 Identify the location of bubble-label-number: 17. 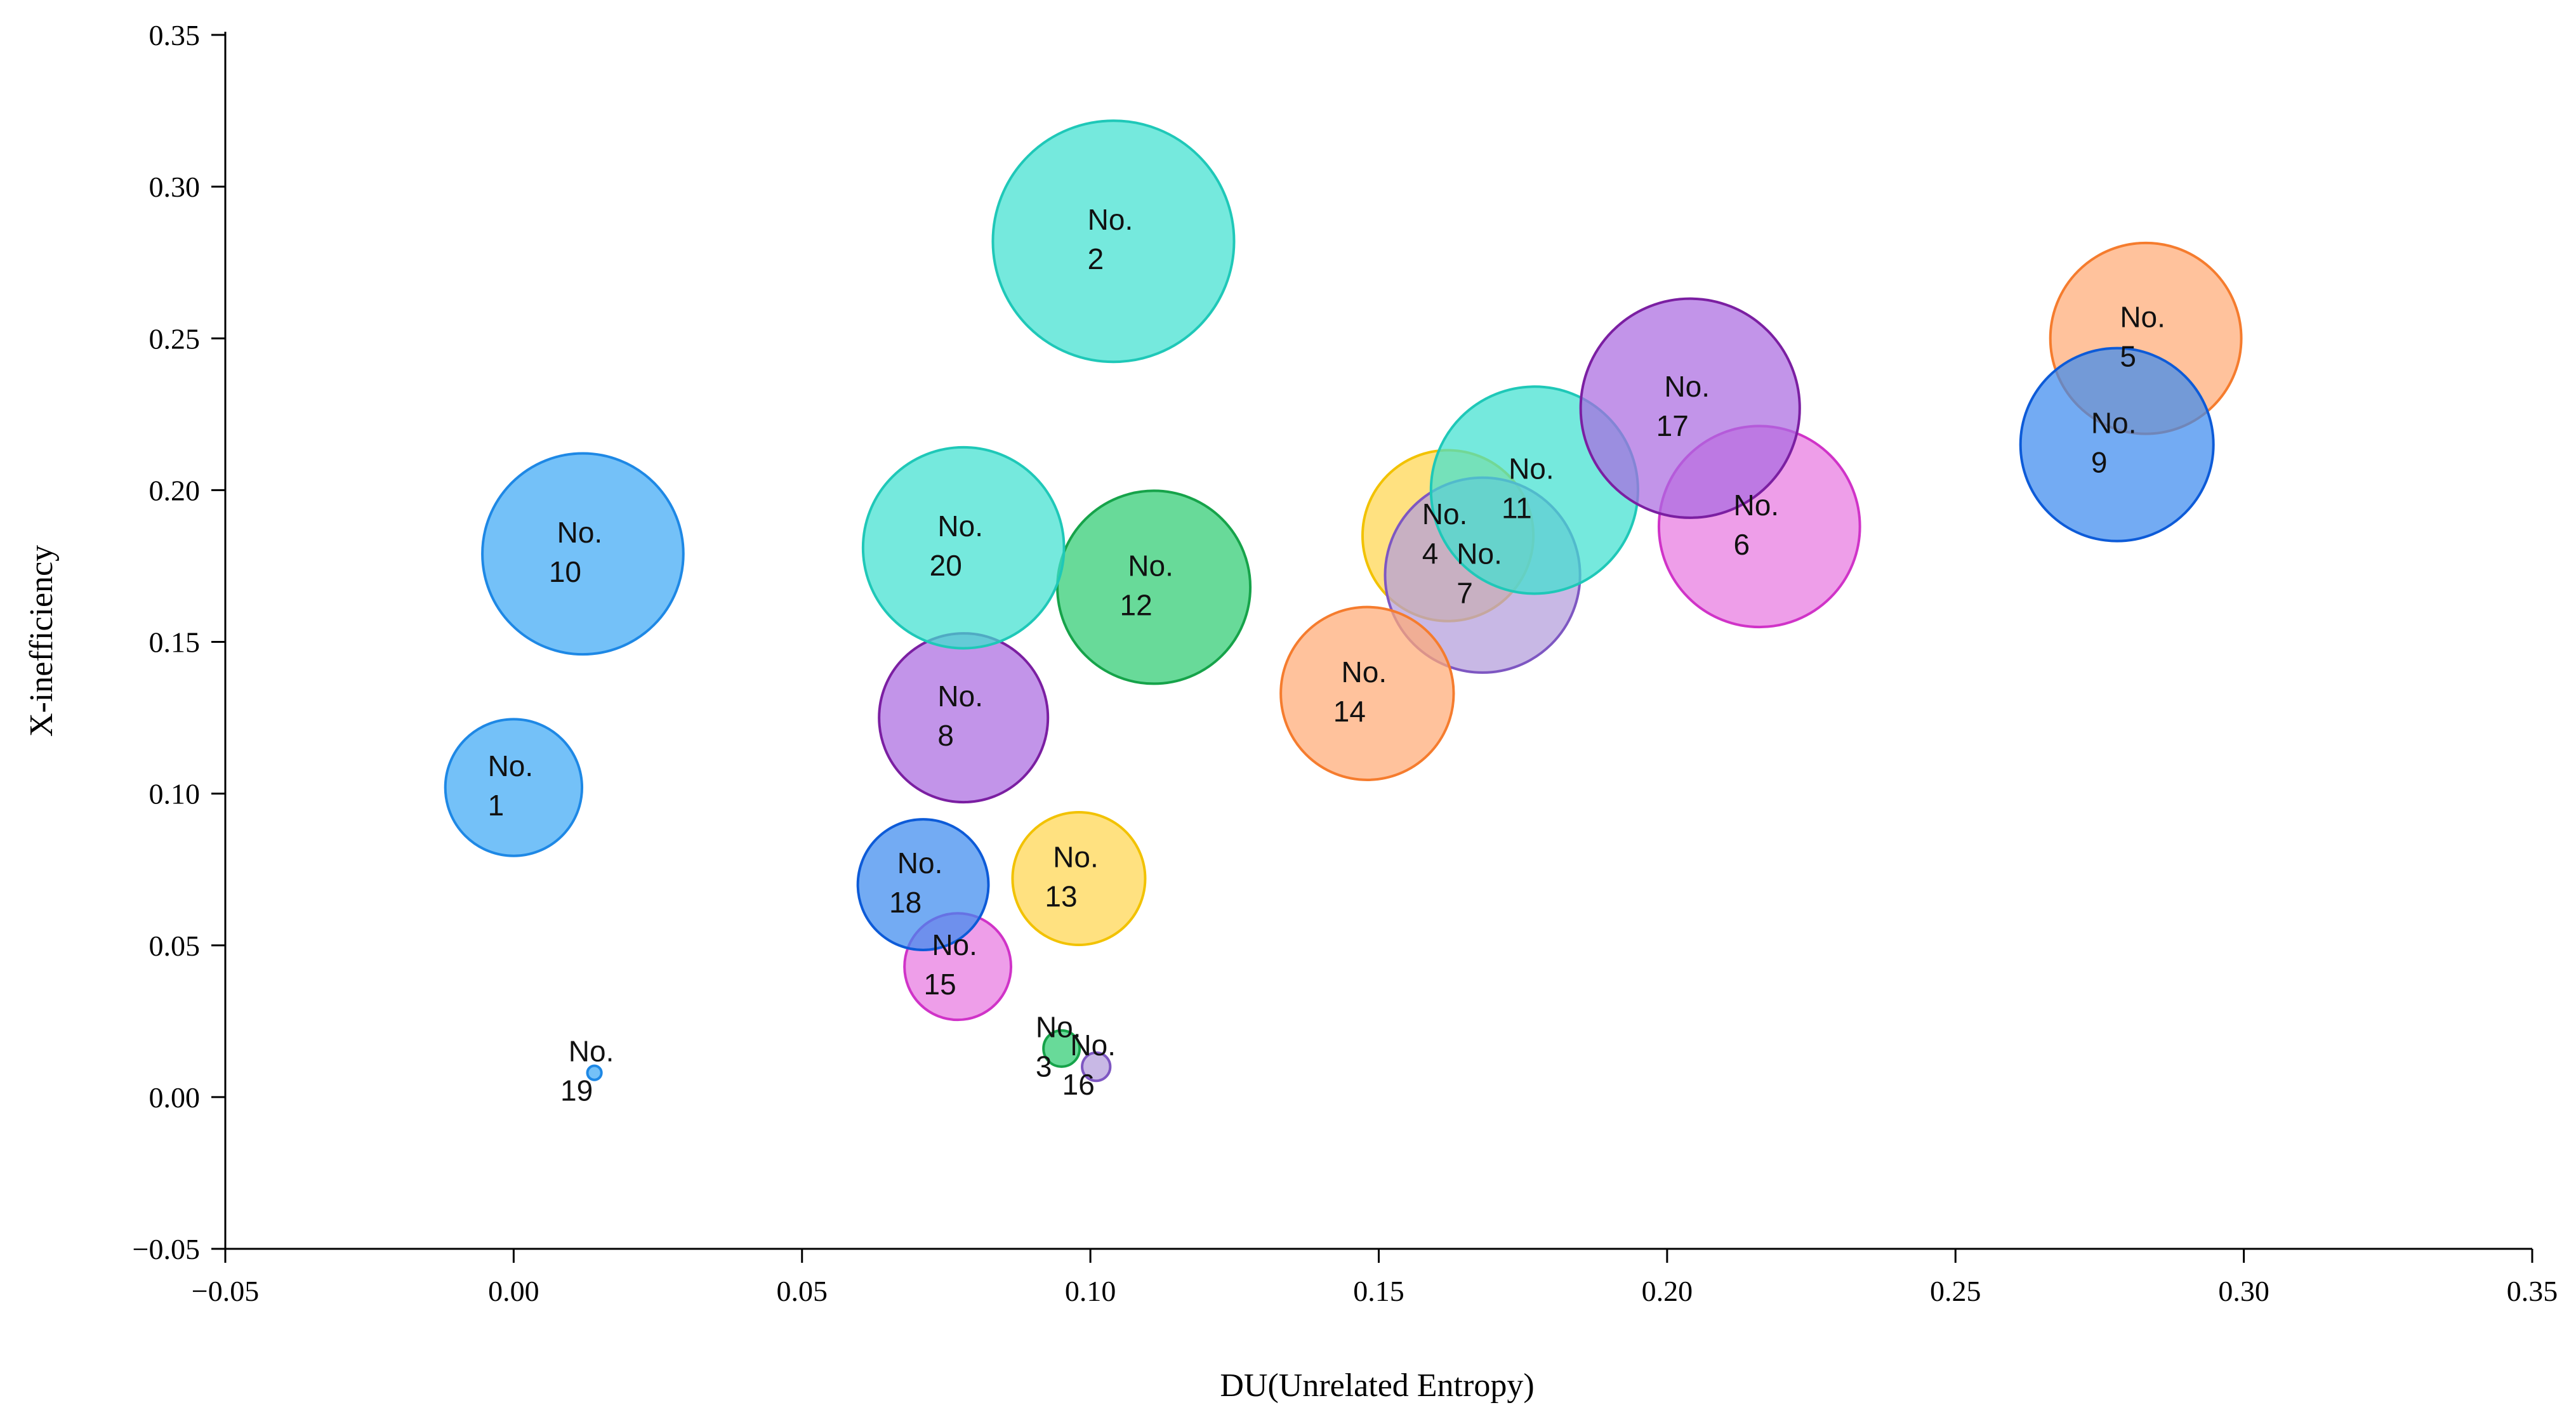
(1672, 425).